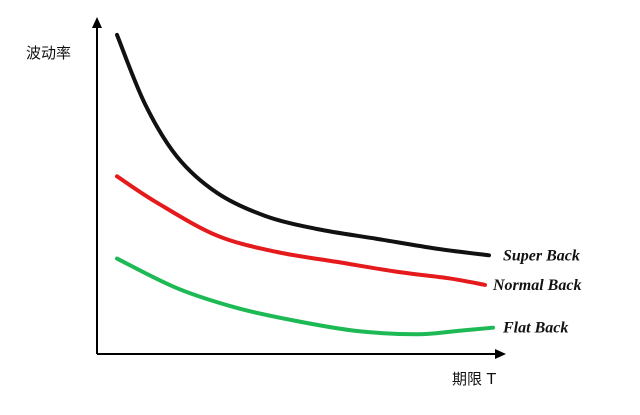 The height and width of the screenshot is (415, 640). What do you see at coordinates (474, 379) in the screenshot?
I see `x-axis-label: 期限 T` at bounding box center [474, 379].